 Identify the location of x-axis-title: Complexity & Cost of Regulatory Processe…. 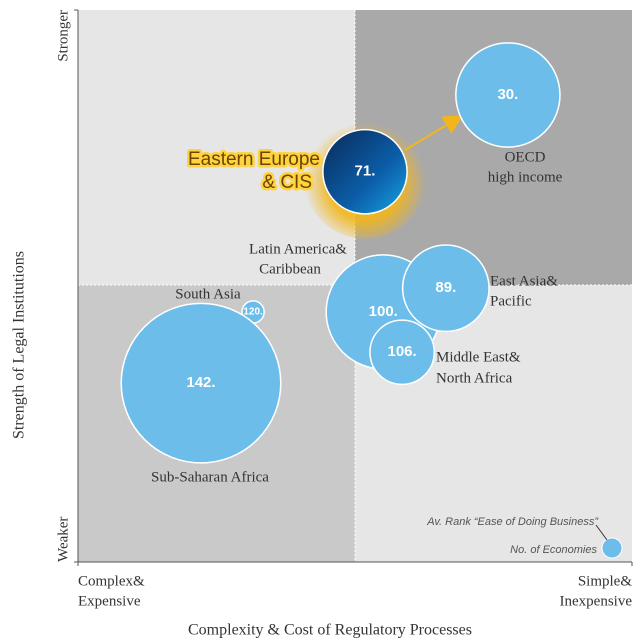
(330, 630).